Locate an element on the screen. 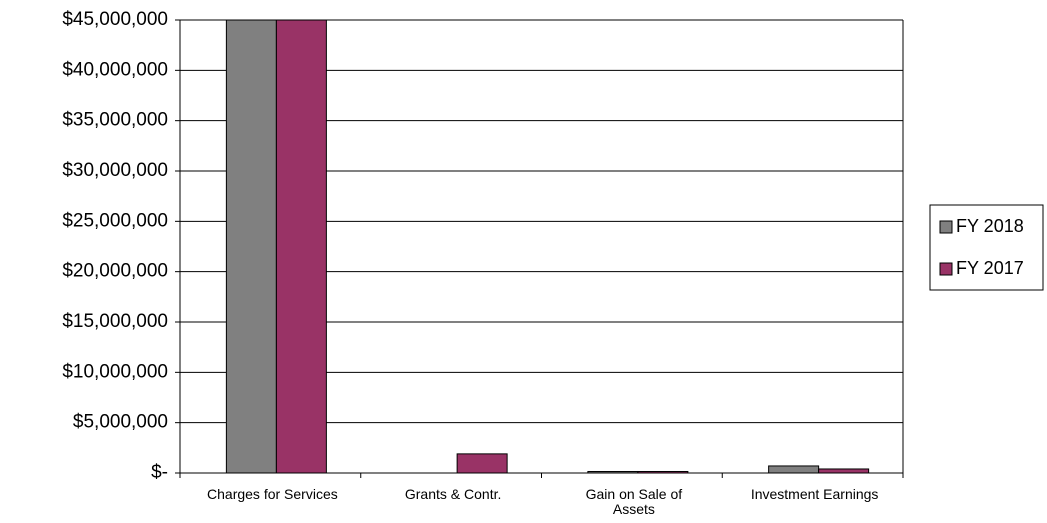 The height and width of the screenshot is (523, 1047). y-tick-label: $25,000,000 is located at coordinates (115, 220).